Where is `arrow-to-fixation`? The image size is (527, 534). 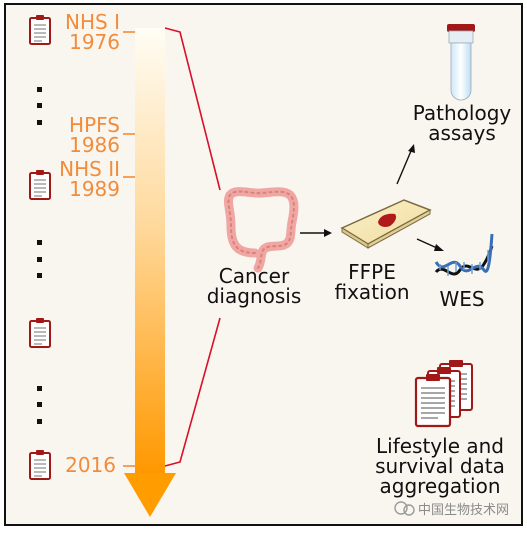 arrow-to-fixation is located at coordinates (316, 233).